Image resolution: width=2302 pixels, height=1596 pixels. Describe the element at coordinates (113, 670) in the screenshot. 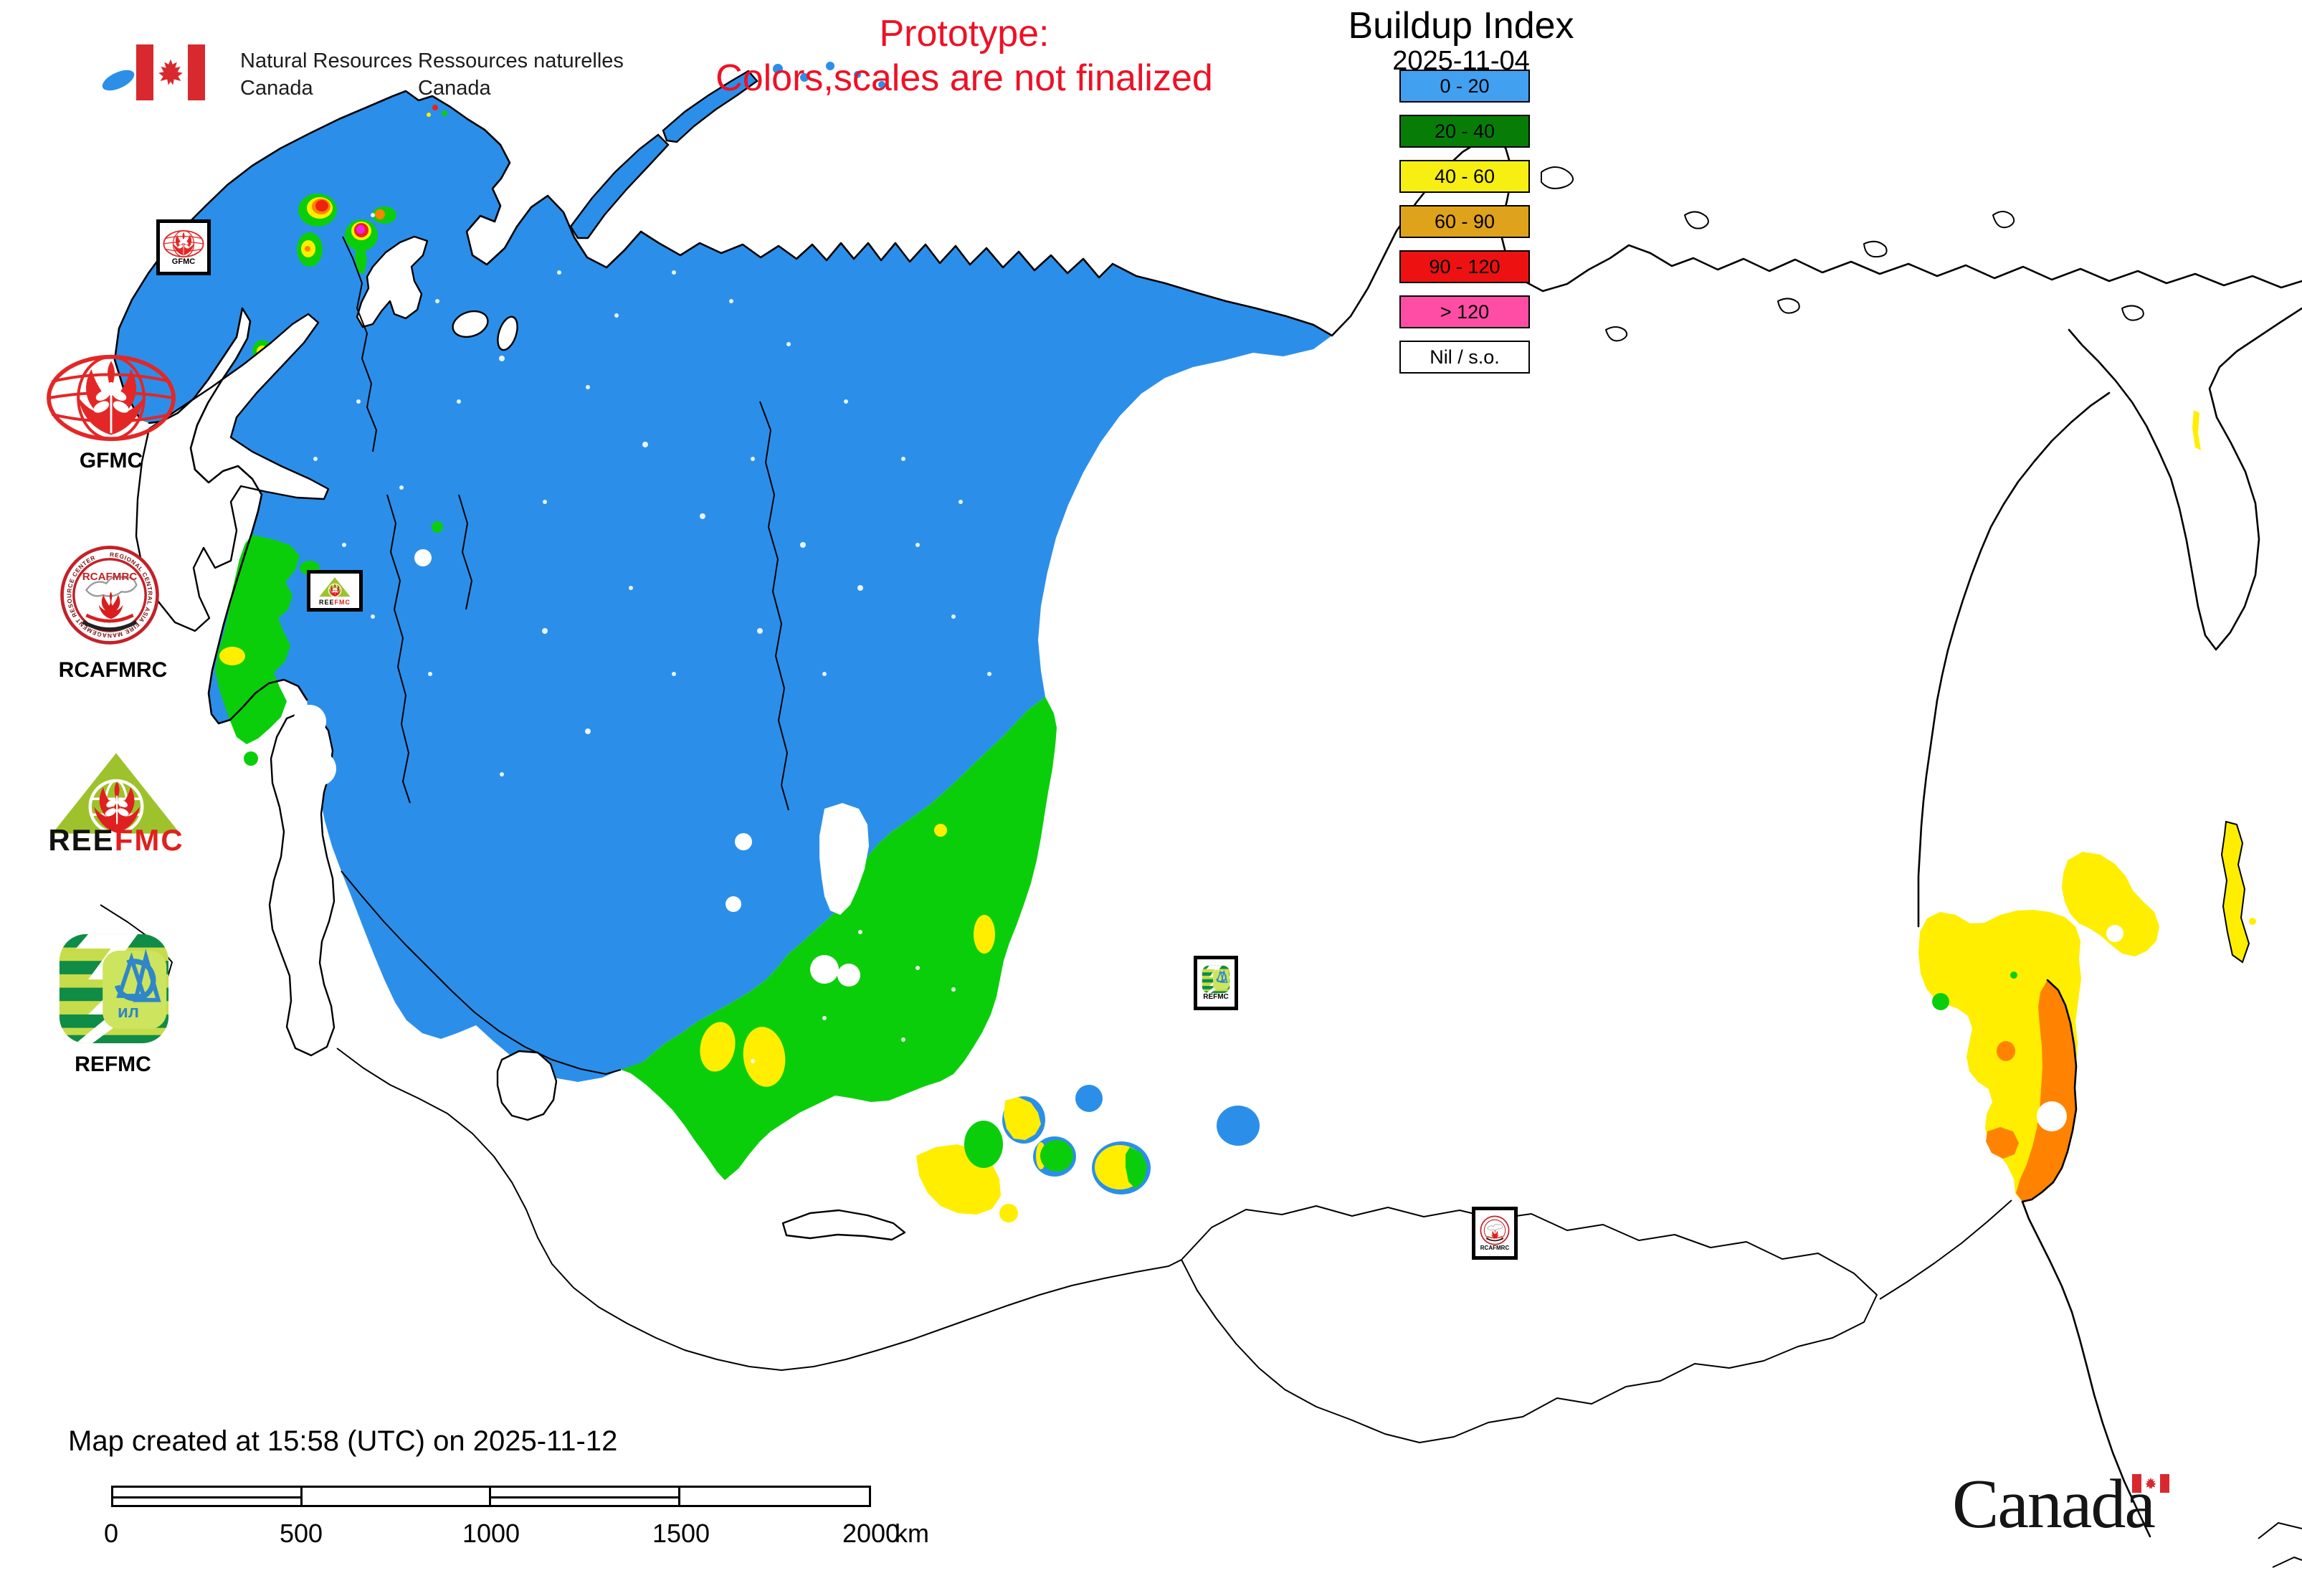

I see `rcafmrc-logo-label: RCAFMRC` at that location.